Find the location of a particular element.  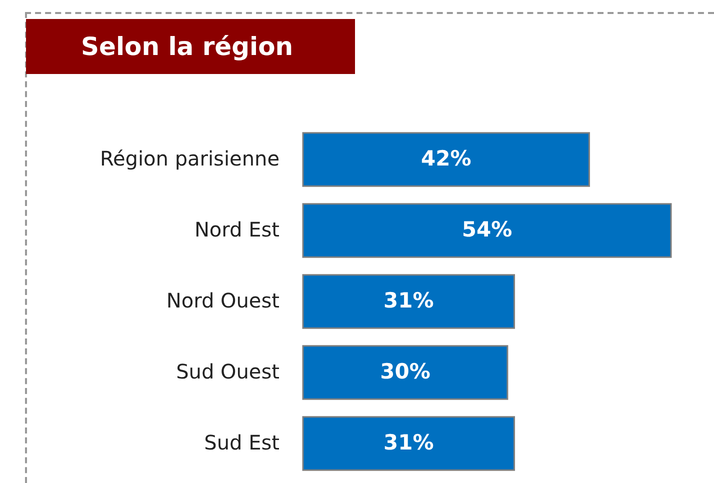

y-tick-label: Nord Ouest is located at coordinates (223, 300).